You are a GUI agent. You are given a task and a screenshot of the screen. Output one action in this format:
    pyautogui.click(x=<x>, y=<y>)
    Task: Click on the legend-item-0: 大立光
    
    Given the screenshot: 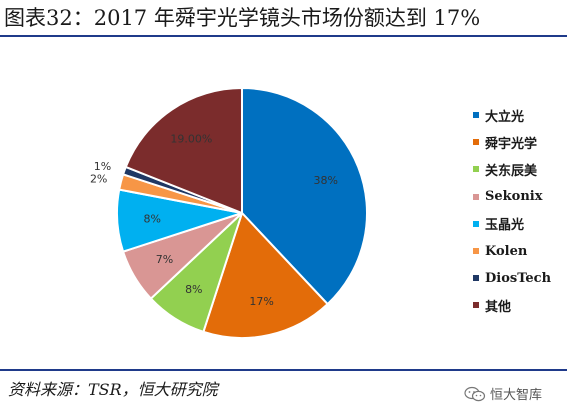 What is the action you would take?
    pyautogui.click(x=499, y=115)
    